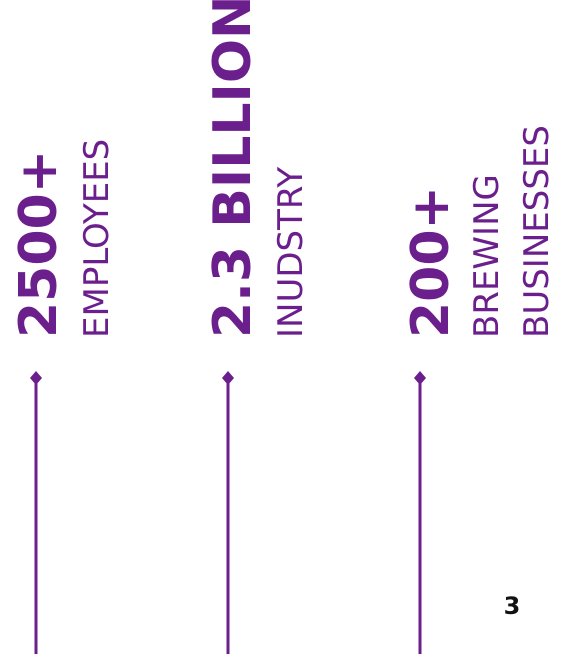  Describe the element at coordinates (487, 256) in the screenshot. I see `stat-label: BREWING` at that location.